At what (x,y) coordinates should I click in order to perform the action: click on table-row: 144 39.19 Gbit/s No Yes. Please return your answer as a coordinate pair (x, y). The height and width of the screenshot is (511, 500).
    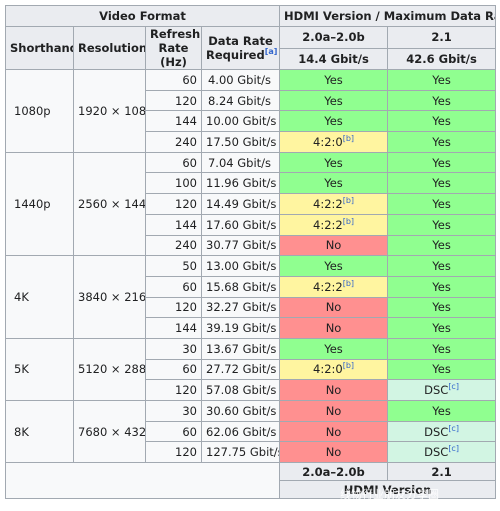
    Looking at the image, I should click on (251, 328).